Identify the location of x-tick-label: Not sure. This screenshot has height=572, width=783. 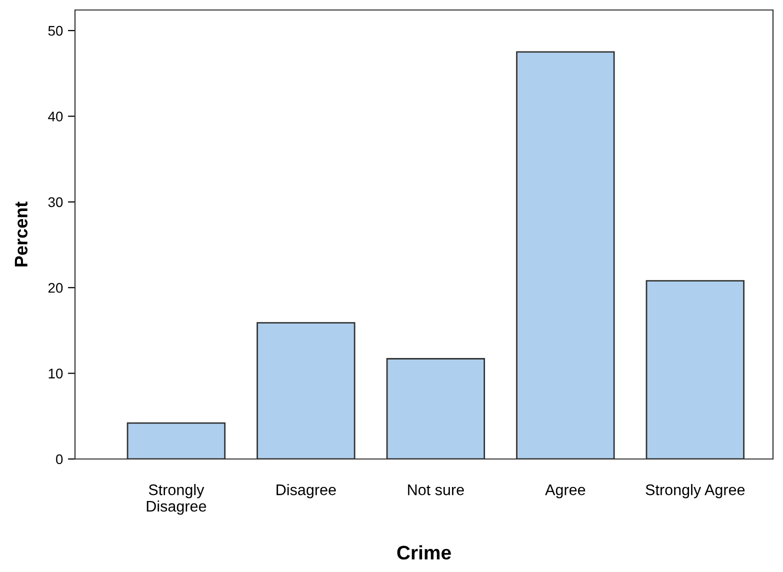
(436, 490).